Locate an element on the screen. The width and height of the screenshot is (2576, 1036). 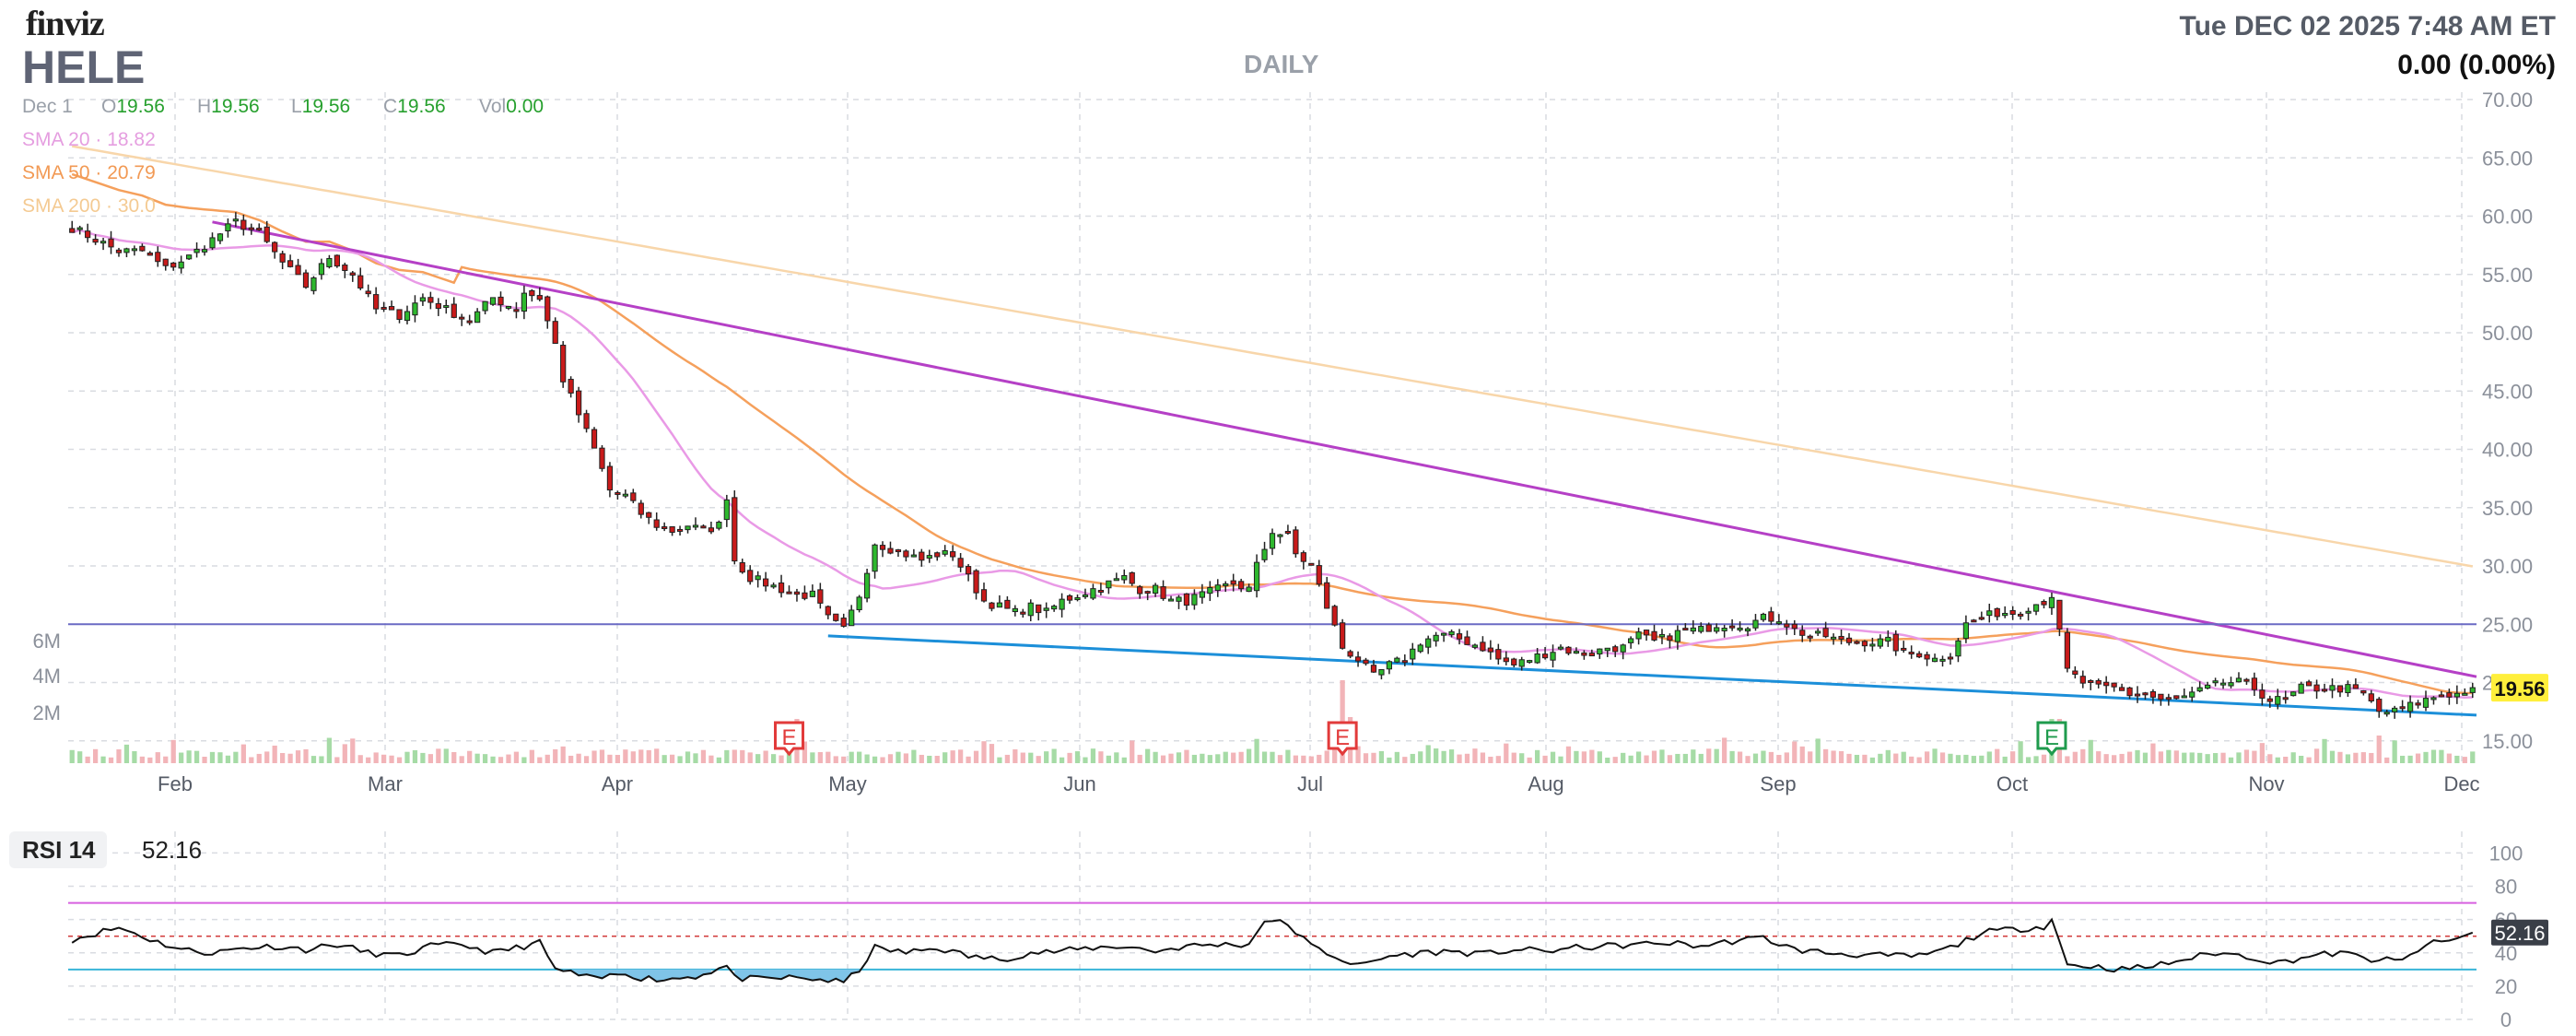
x-tick-label: Jul is located at coordinates (1310, 784).